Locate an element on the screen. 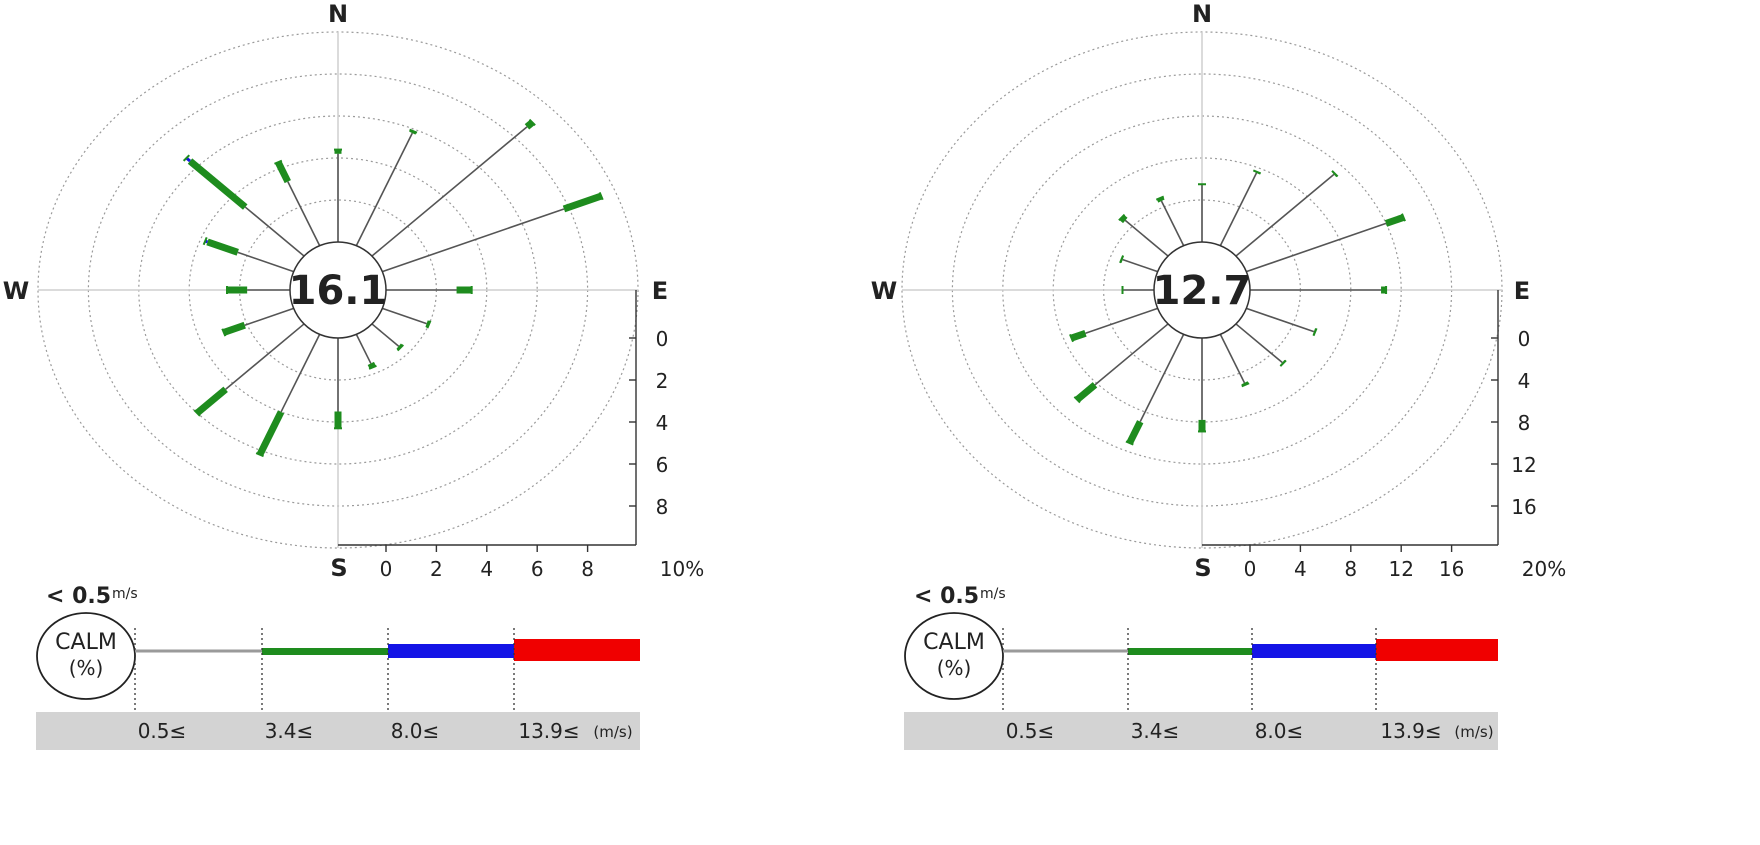 The width and height of the screenshot is (1760, 845). spoke-sw-cap is located at coordinates (197, 413).